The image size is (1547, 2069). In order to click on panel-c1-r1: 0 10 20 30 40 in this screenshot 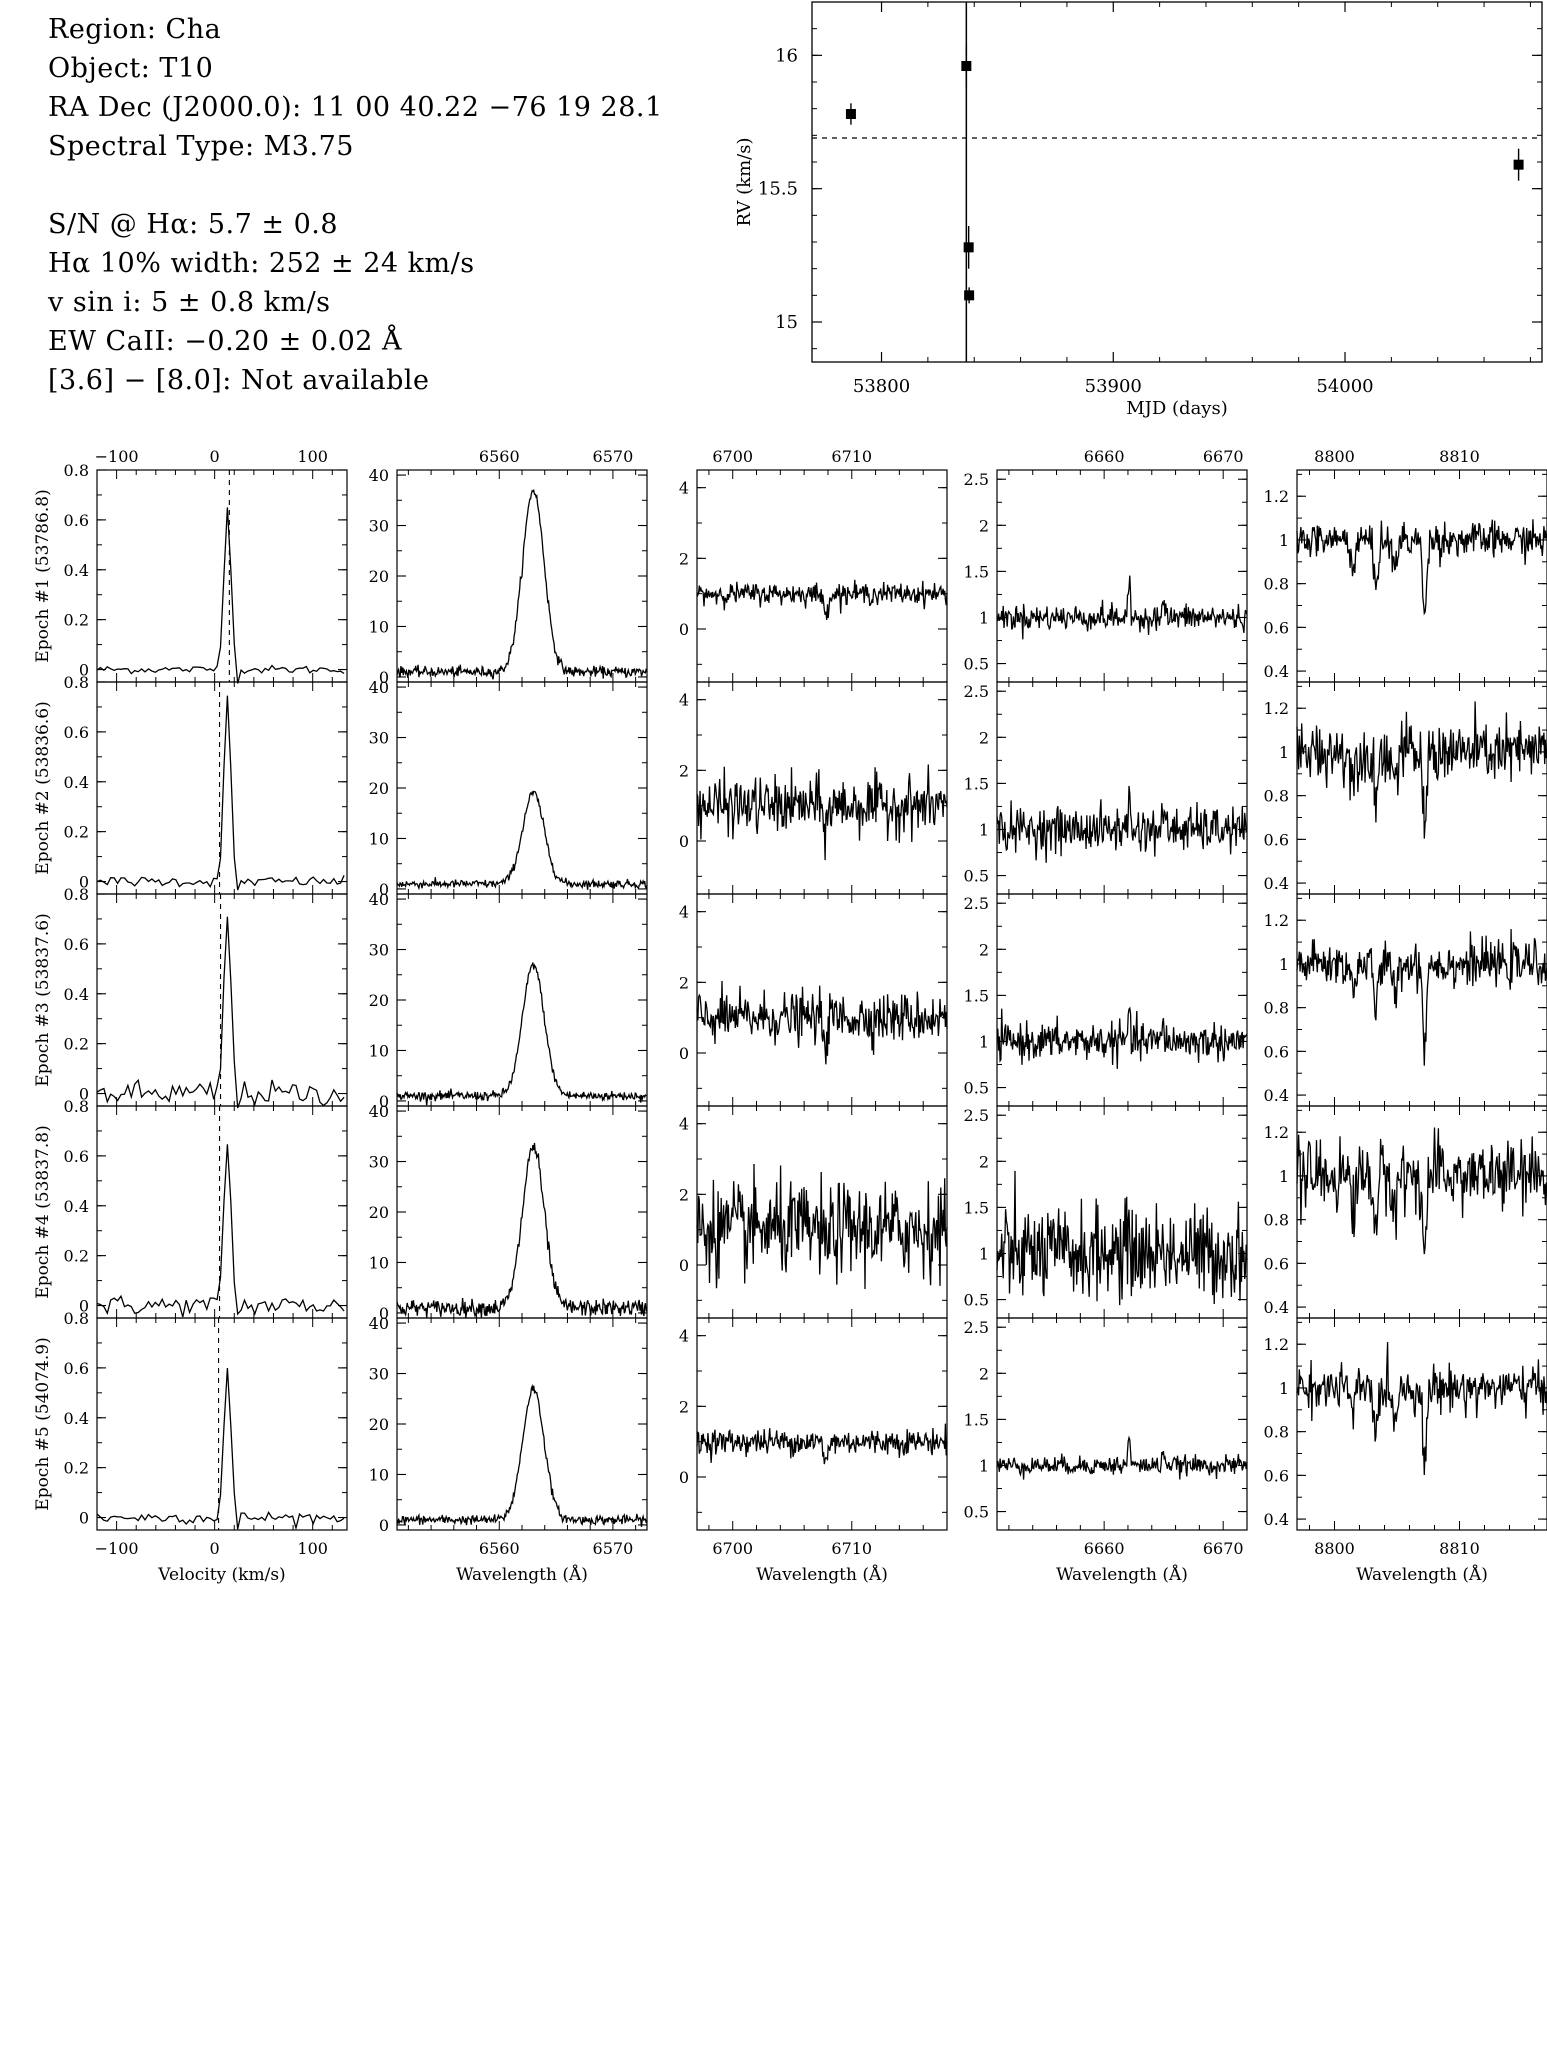, I will do `click(508, 788)`.